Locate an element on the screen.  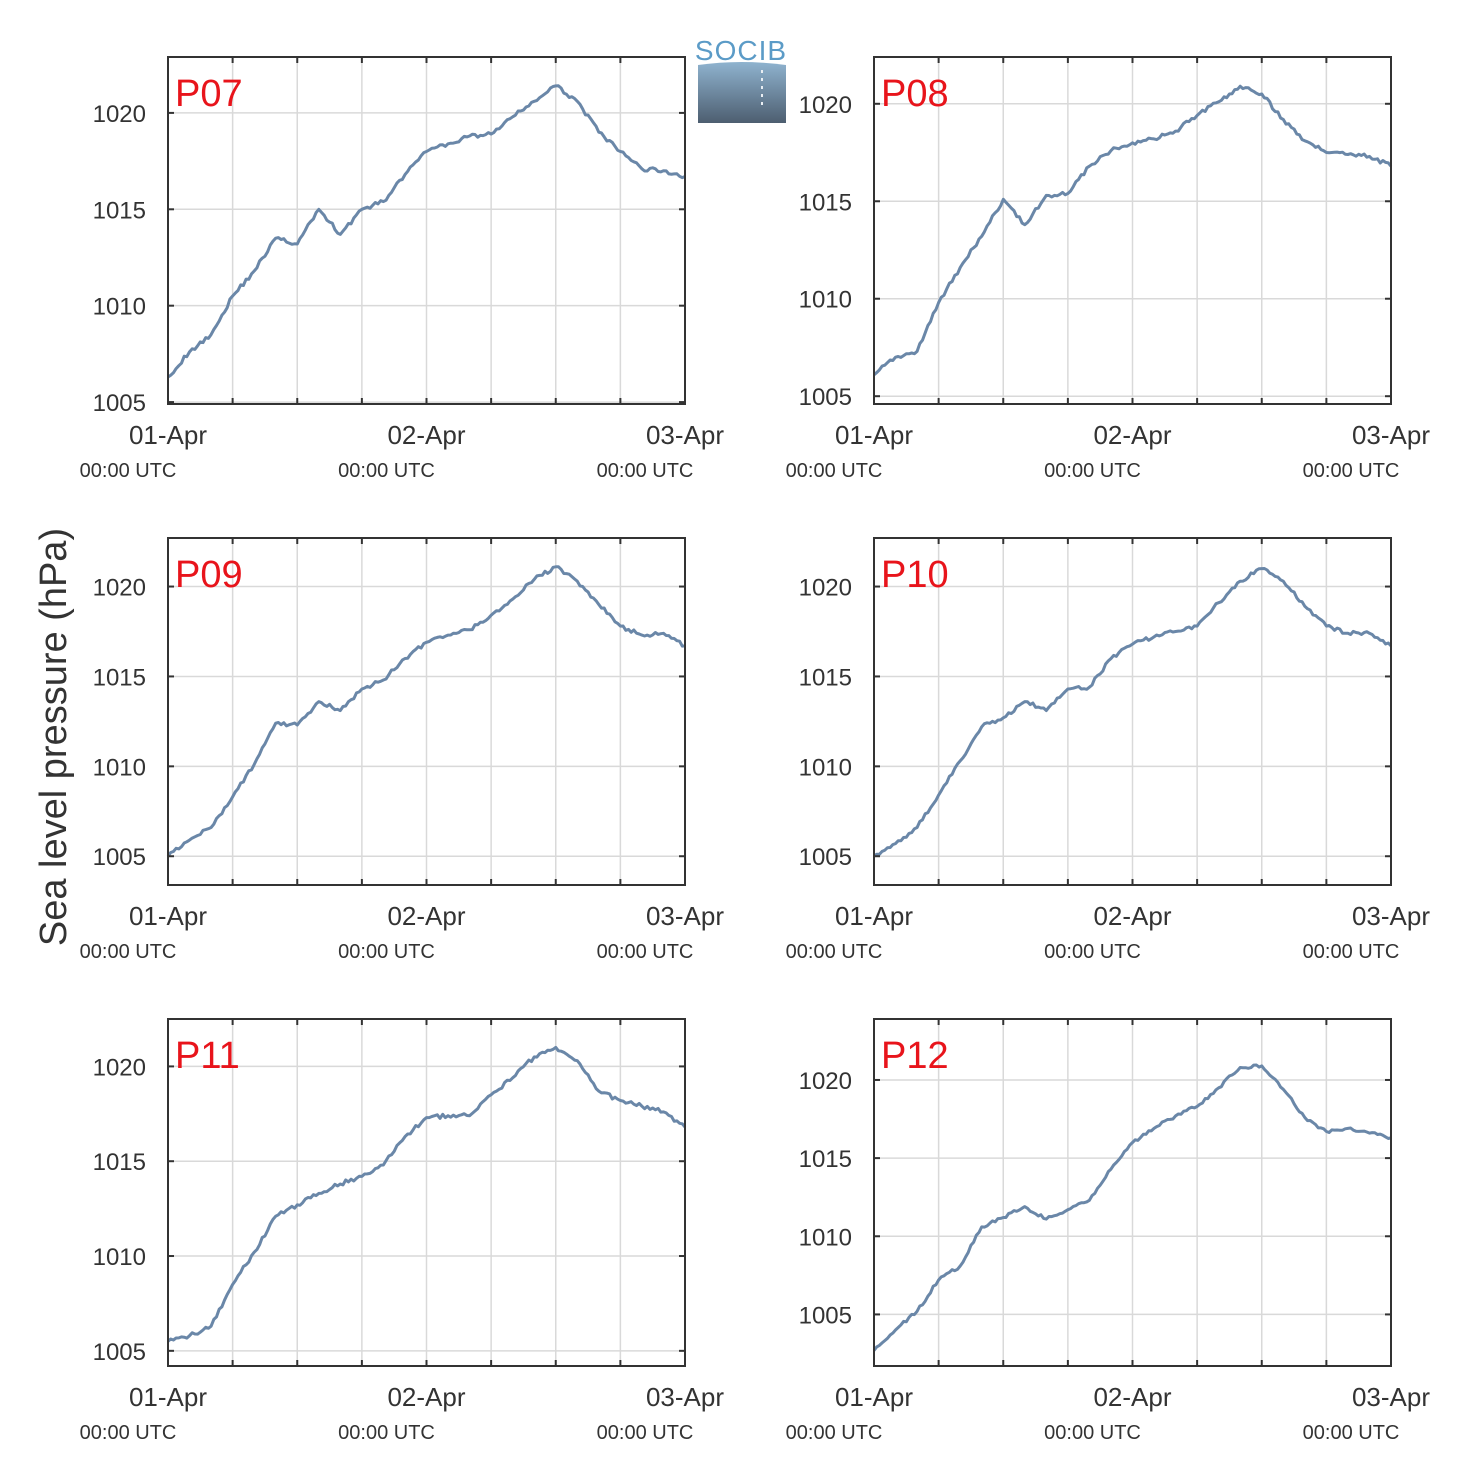
station-label: P10 is located at coordinates (915, 575).